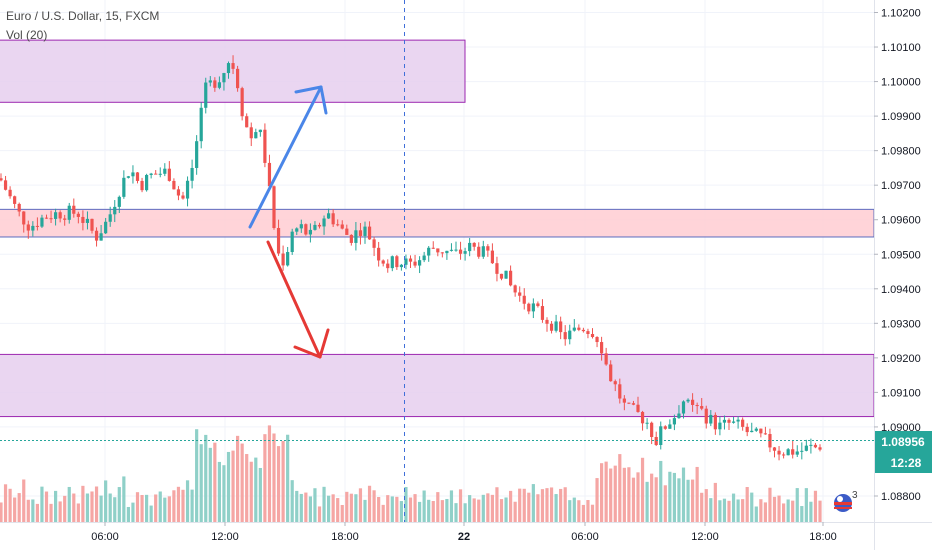 Image resolution: width=932 pixels, height=555 pixels. Describe the element at coordinates (846, 501) in the screenshot. I see `flag-icon: 3` at that location.